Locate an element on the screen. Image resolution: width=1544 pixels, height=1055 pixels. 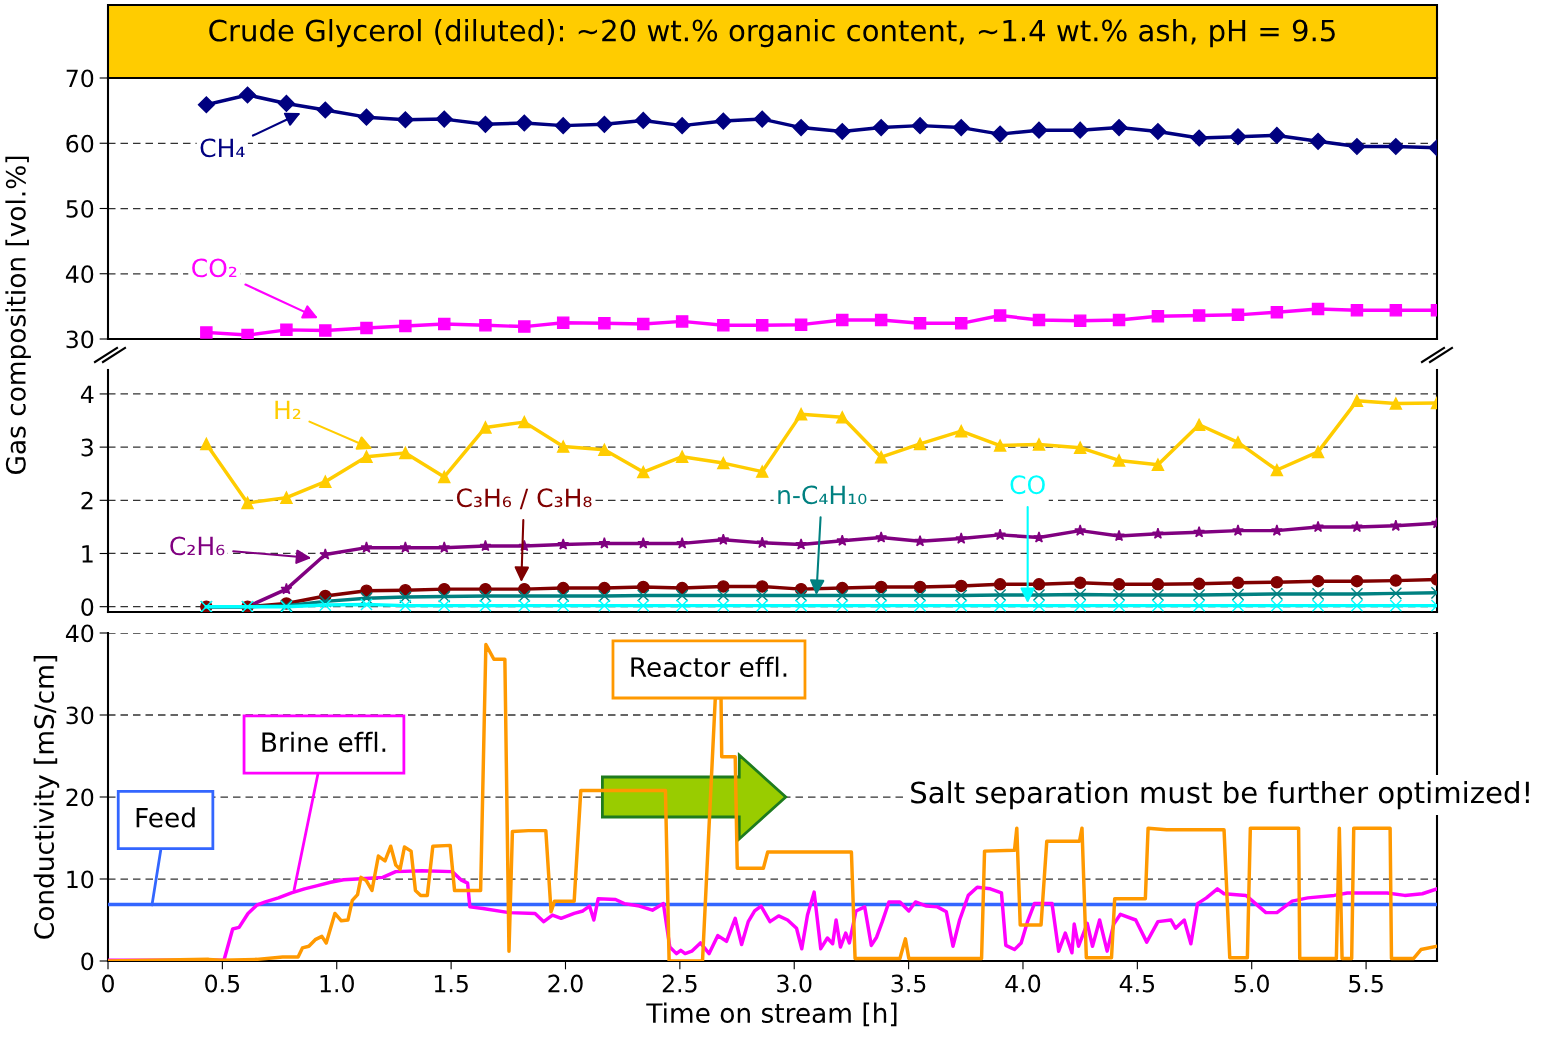
x-tick-label: 0.5 is located at coordinates (222, 983).